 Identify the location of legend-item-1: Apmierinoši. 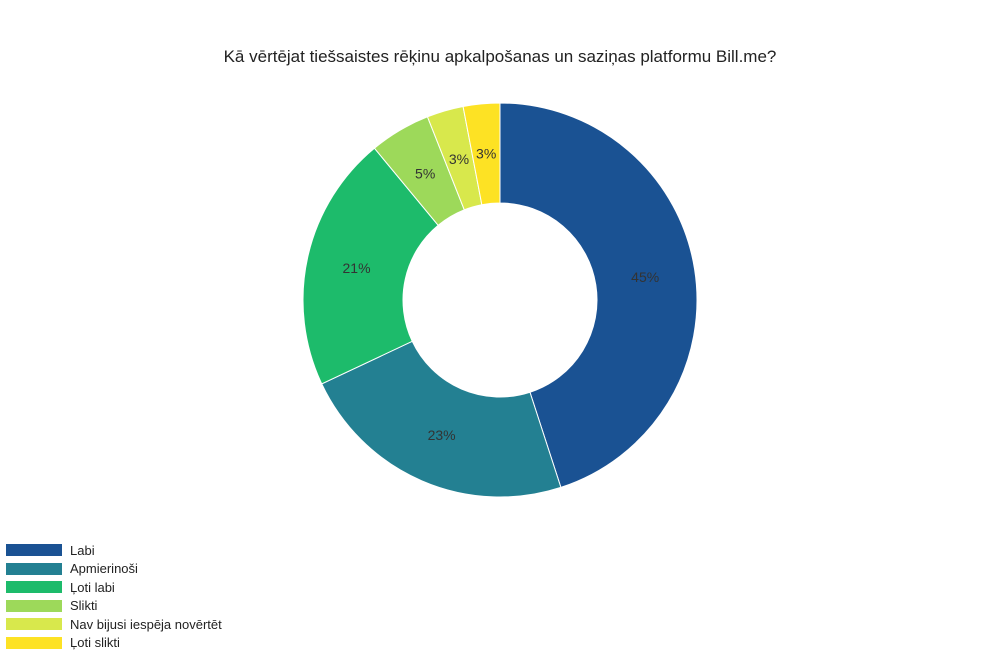
(114, 569).